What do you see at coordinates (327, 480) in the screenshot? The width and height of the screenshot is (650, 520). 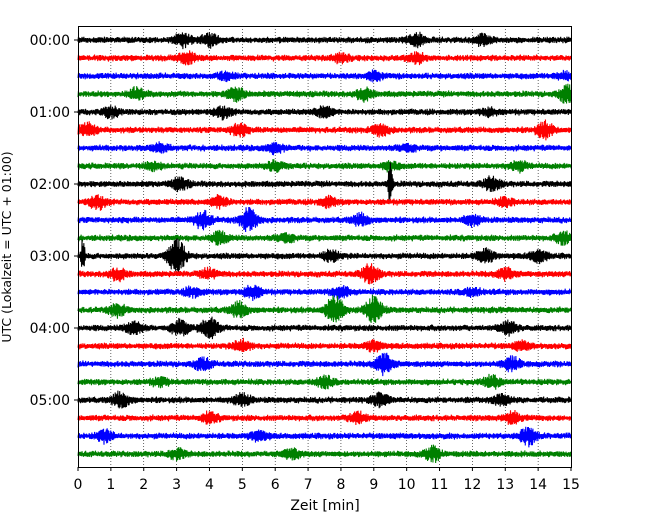 I see `x-axis-ticks: 0 1 2 3 4 5 6 7 8 9 10 11 12 13 14 15` at bounding box center [327, 480].